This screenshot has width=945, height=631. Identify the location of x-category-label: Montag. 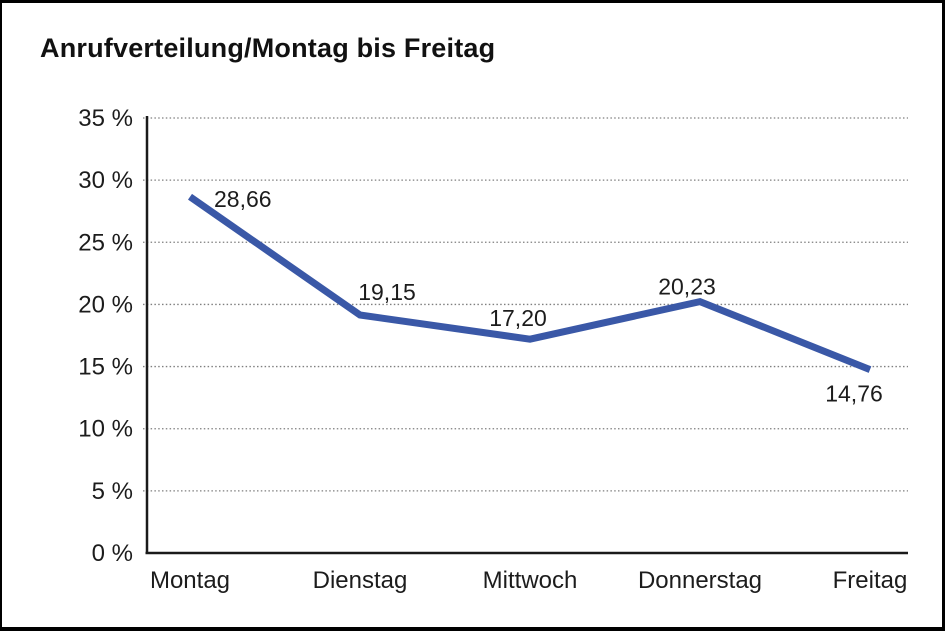
(190, 580).